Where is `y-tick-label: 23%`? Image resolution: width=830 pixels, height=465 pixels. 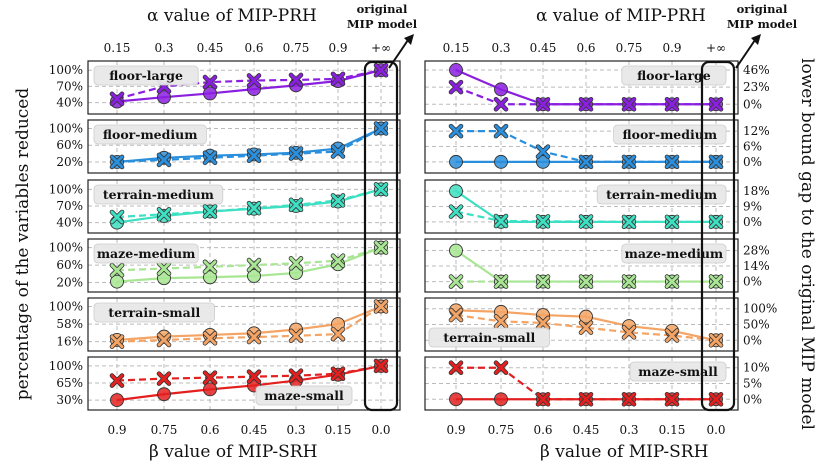 y-tick-label: 23% is located at coordinates (756, 87).